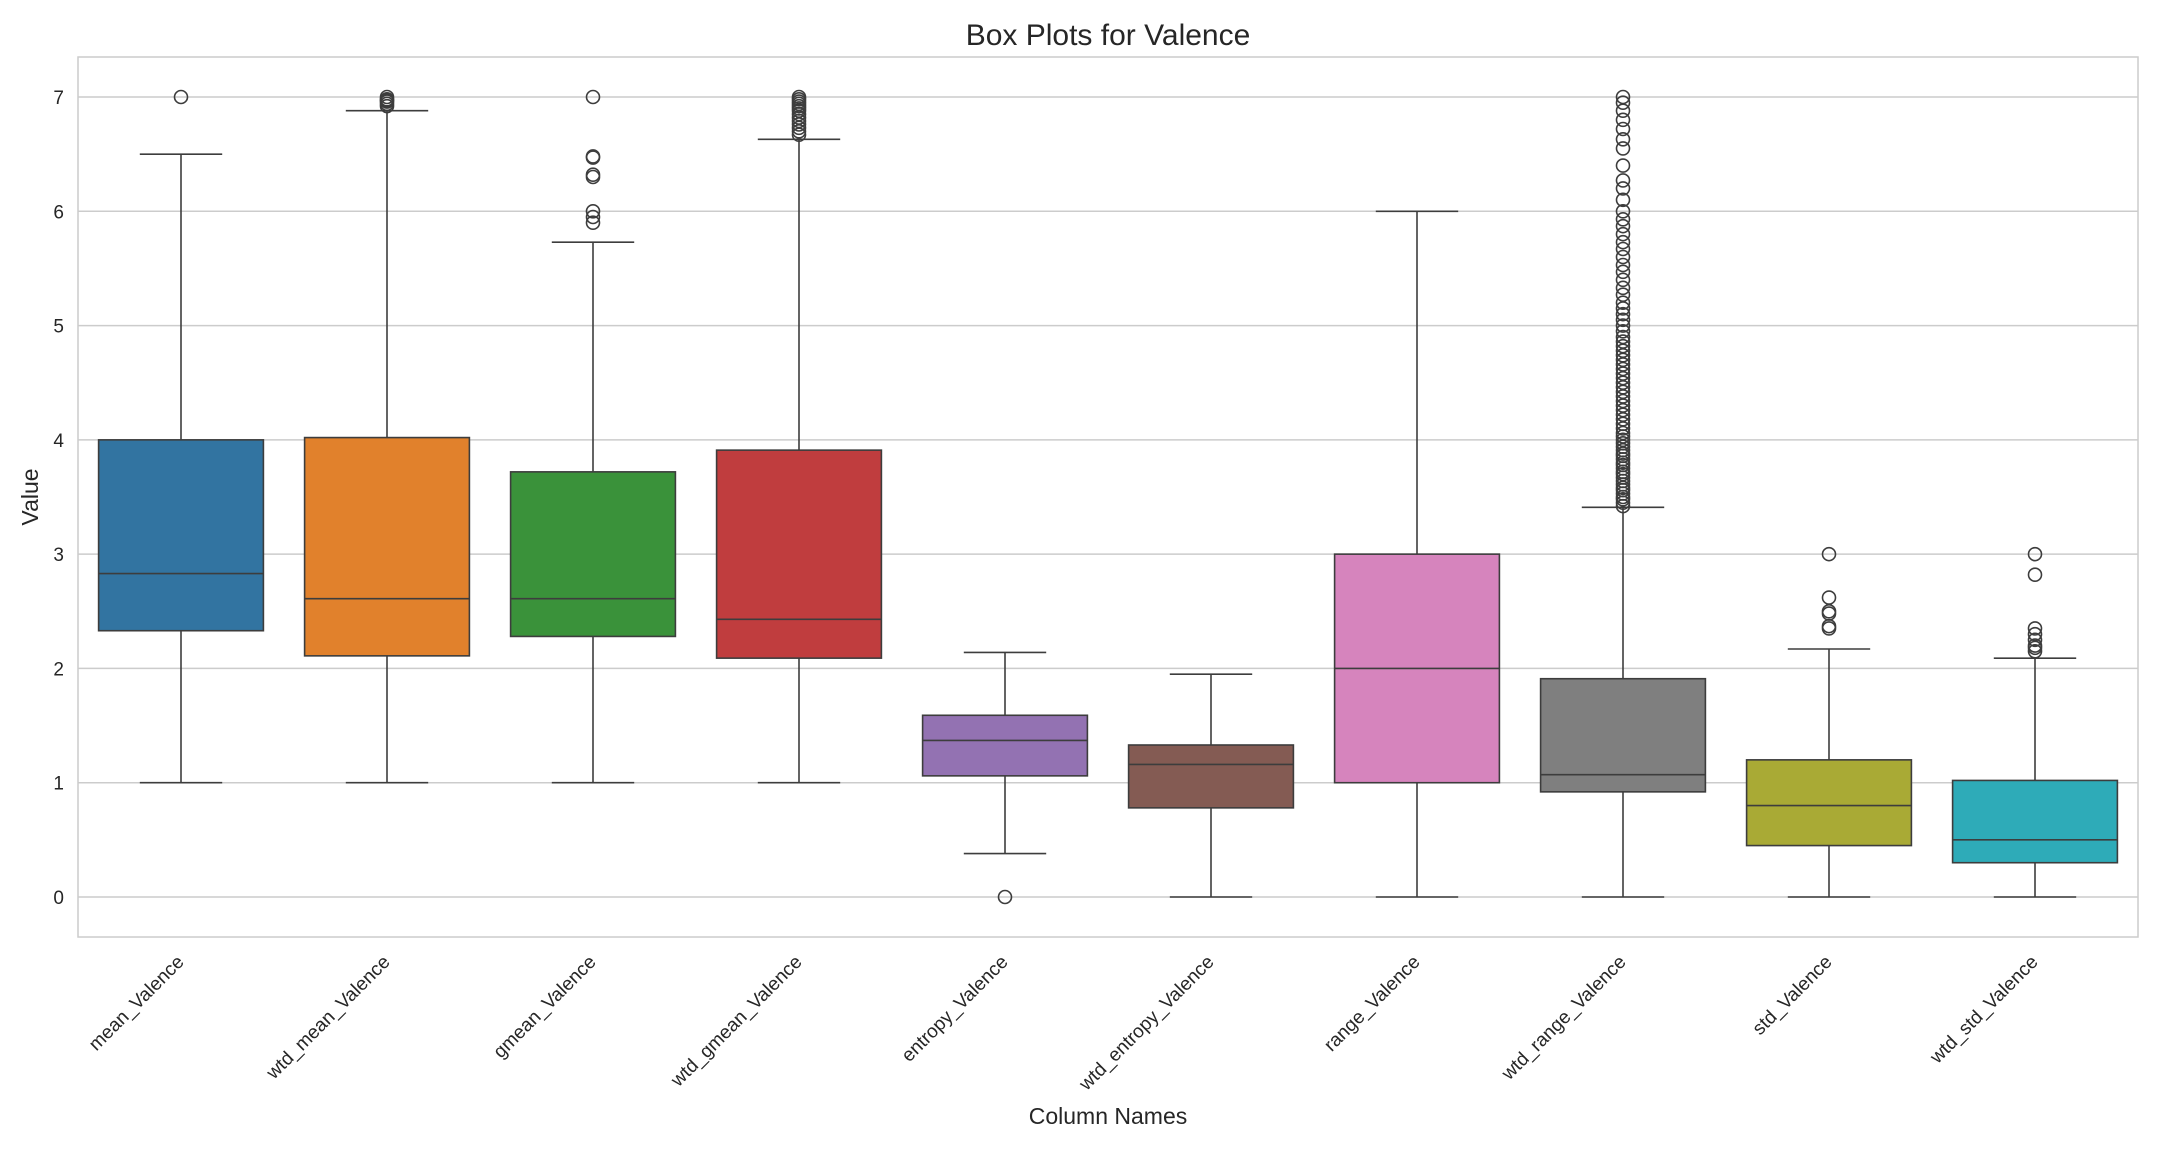 The width and height of the screenshot is (2160, 1152). What do you see at coordinates (1108, 35) in the screenshot?
I see `chart-title: Box Plots for Valence` at bounding box center [1108, 35].